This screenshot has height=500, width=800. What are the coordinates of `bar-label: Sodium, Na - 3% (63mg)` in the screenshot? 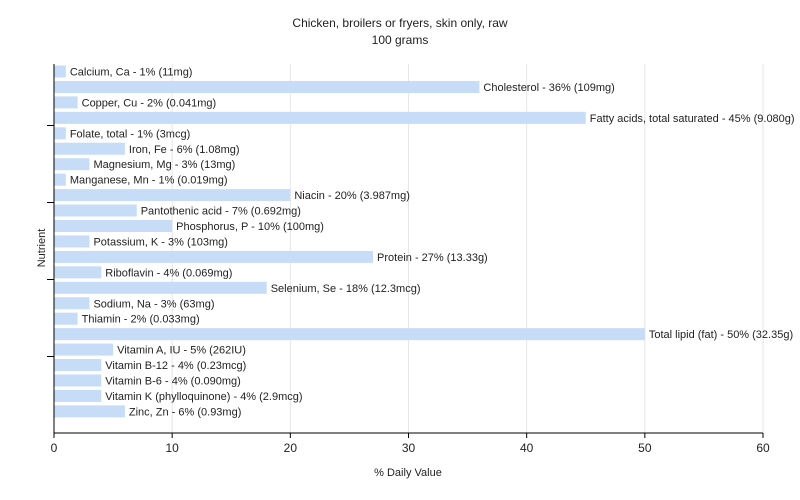 It's located at (153, 304).